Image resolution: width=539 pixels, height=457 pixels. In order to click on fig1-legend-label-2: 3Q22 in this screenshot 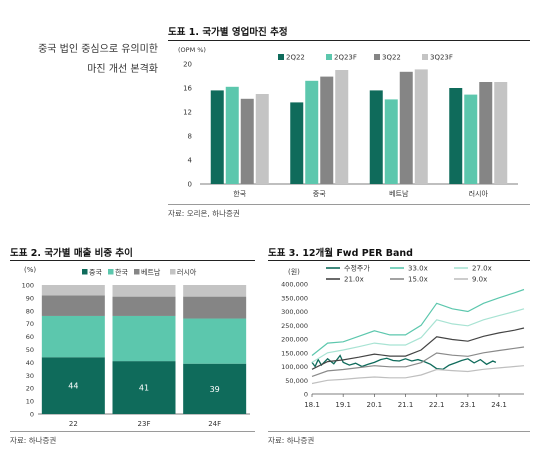, I will do `click(391, 58)`.